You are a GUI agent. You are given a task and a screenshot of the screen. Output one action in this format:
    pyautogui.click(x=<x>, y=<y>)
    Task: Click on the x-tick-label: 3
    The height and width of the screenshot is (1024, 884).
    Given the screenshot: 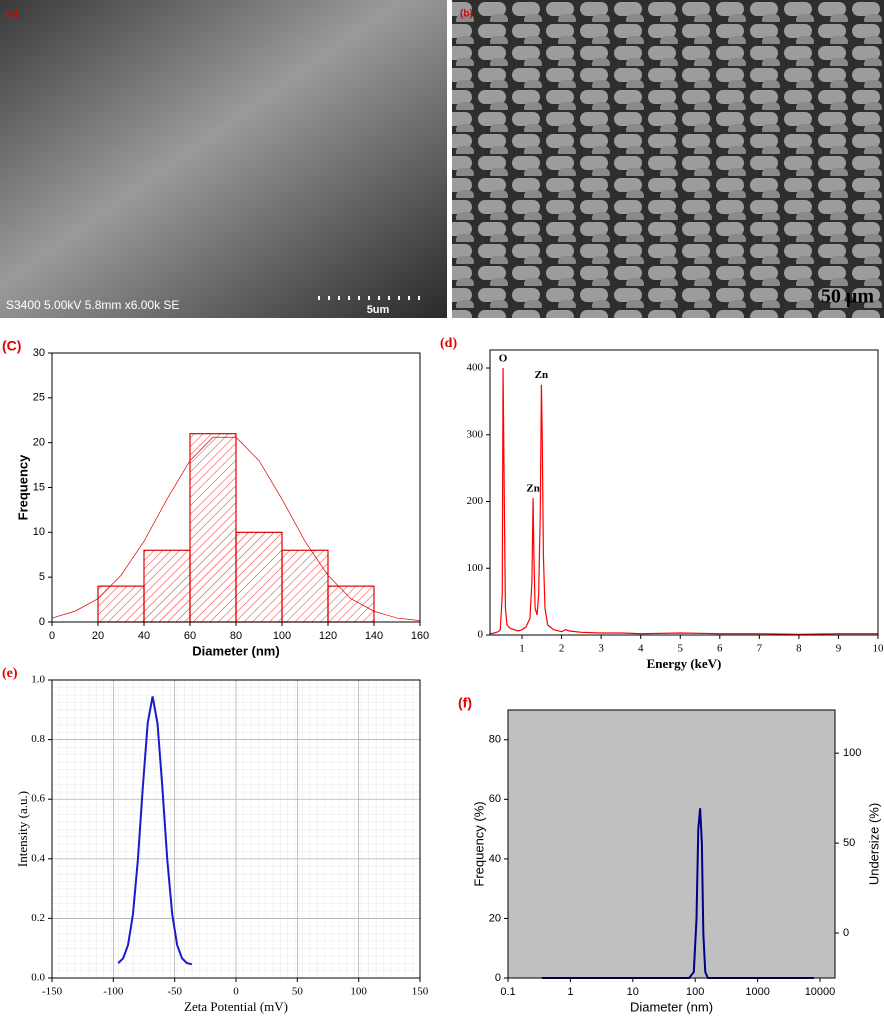 What is the action you would take?
    pyautogui.click(x=601, y=649)
    